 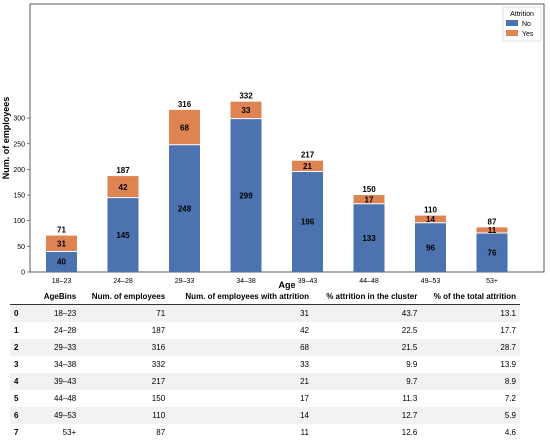 What do you see at coordinates (304, 347) in the screenshot?
I see `table-cell: 68` at bounding box center [304, 347].